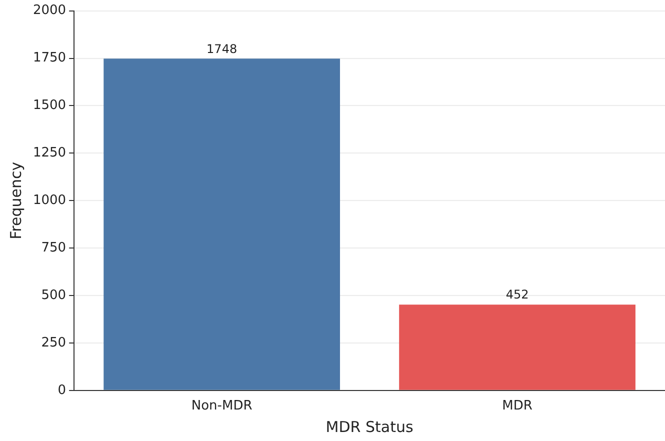 This screenshot has width=665, height=441. I want to click on y-tick-label: 1500, so click(49, 106).